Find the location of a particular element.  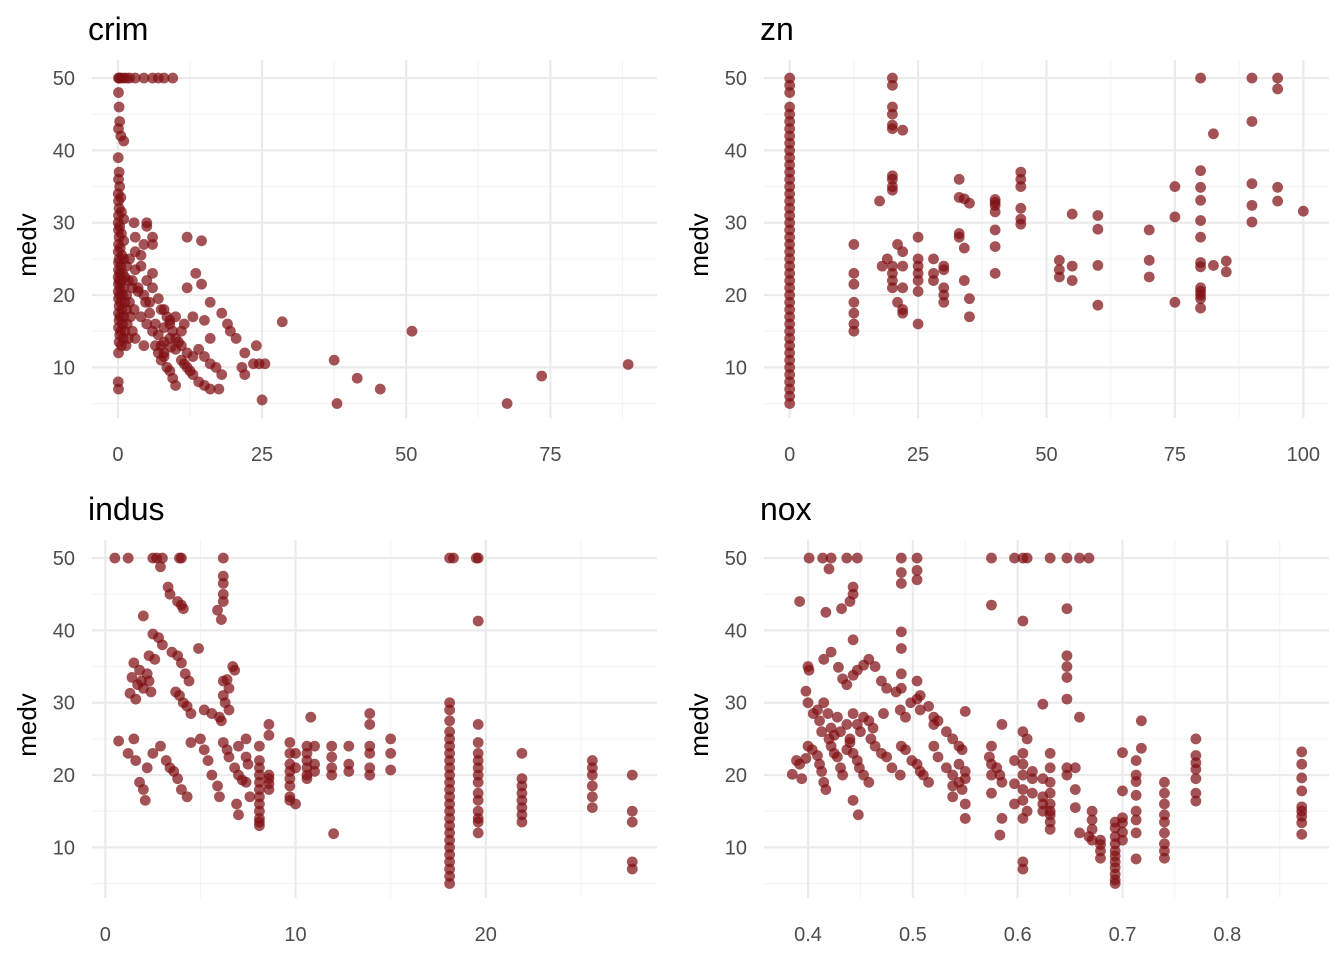

y-tick-label: 10 is located at coordinates (736, 848).